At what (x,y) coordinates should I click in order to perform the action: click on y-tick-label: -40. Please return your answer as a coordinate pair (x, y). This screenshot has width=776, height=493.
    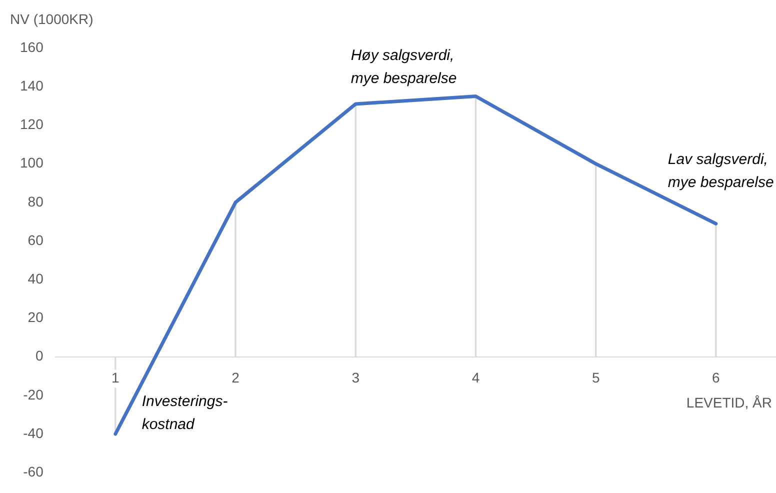
    Looking at the image, I should click on (33, 432).